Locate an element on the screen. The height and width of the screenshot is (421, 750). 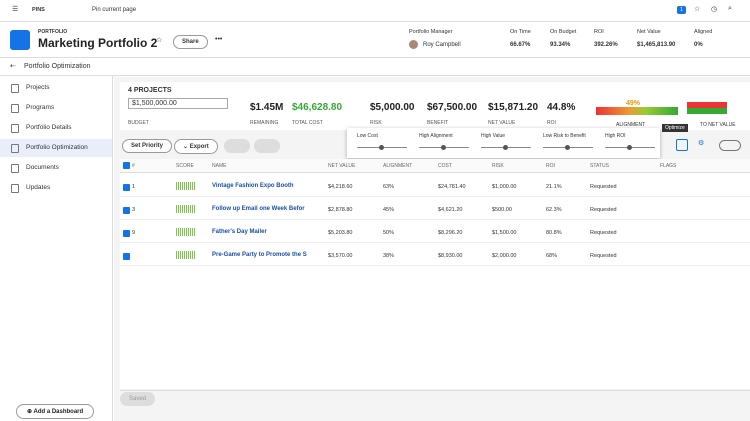
project-name: Father's Day Mailer is located at coordinates (239, 232).